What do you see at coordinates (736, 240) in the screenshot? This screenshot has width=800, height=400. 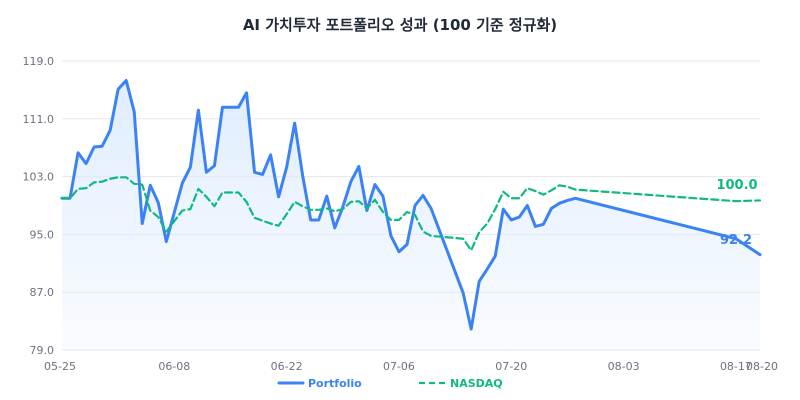 I see `portfolio-end-label: 92.2` at bounding box center [736, 240].